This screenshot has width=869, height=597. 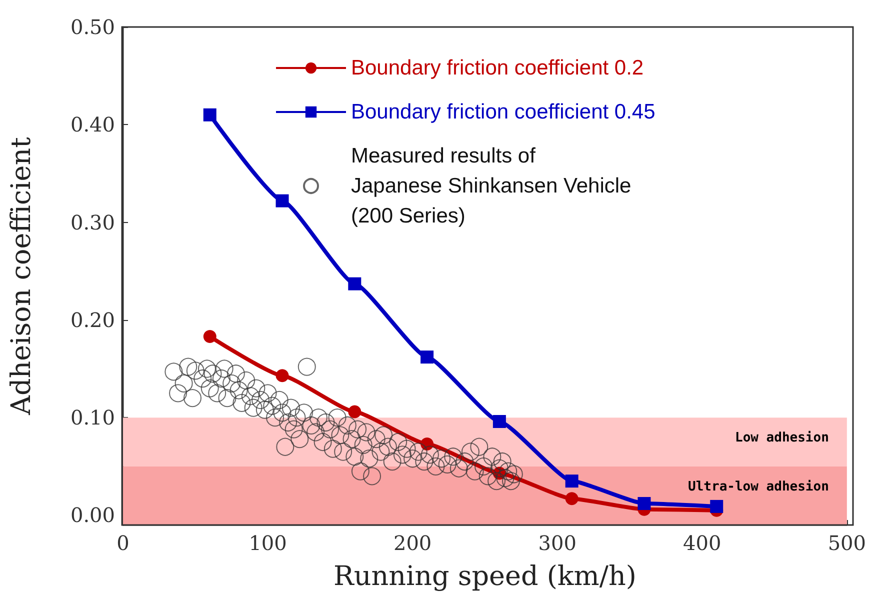 What do you see at coordinates (557, 543) in the screenshot?
I see `x-tick-label: 300` at bounding box center [557, 543].